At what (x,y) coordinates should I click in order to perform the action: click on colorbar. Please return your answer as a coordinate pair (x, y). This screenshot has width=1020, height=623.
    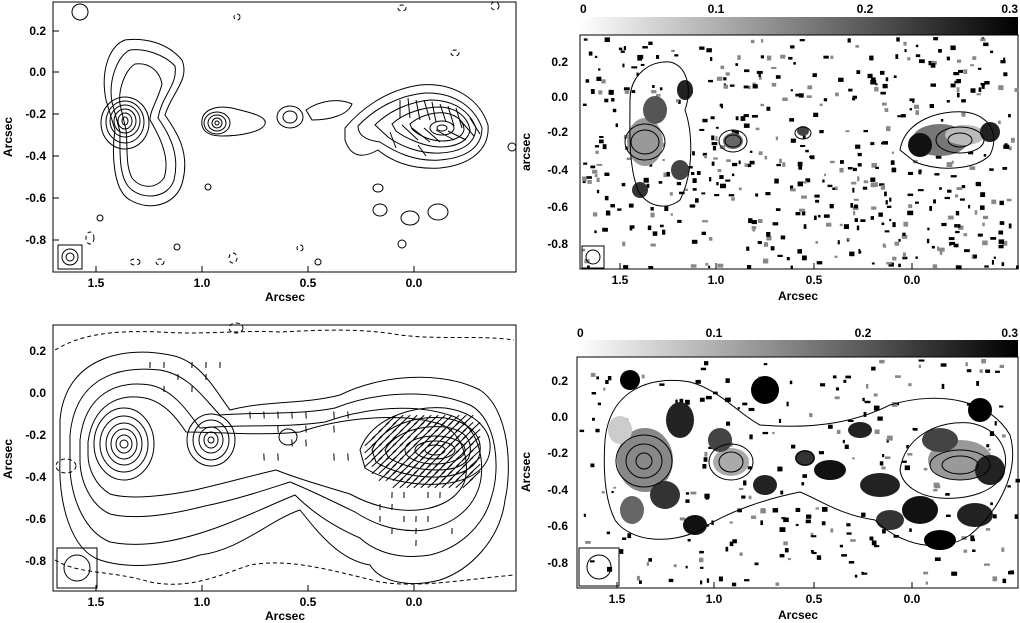
    Looking at the image, I should click on (799, 26).